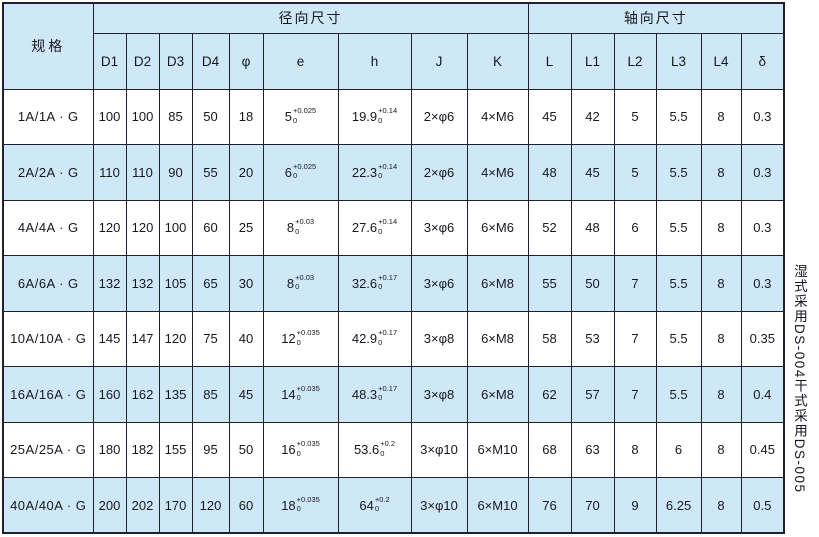  I want to click on value-cell: 6×M10, so click(497, 505).